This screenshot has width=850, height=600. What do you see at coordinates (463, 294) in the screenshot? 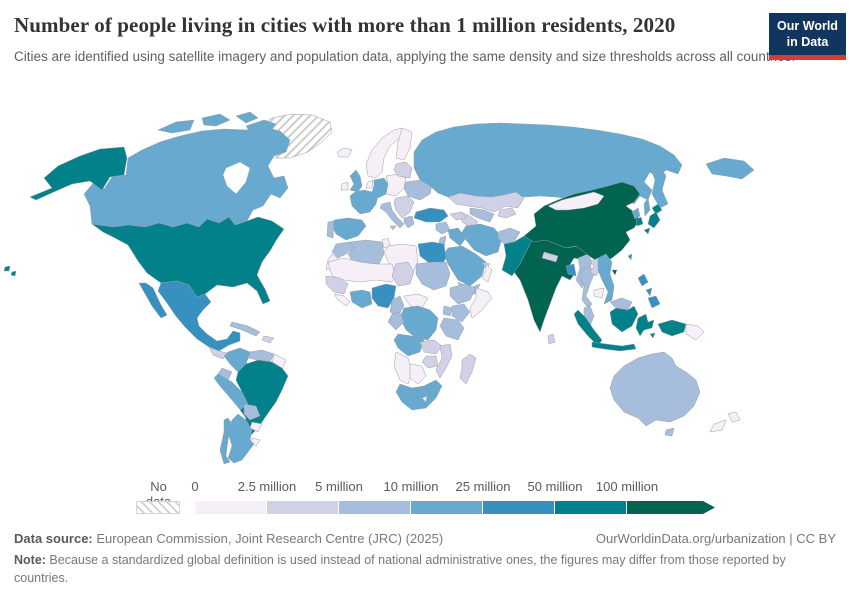
I see `country-ethiopia` at bounding box center [463, 294].